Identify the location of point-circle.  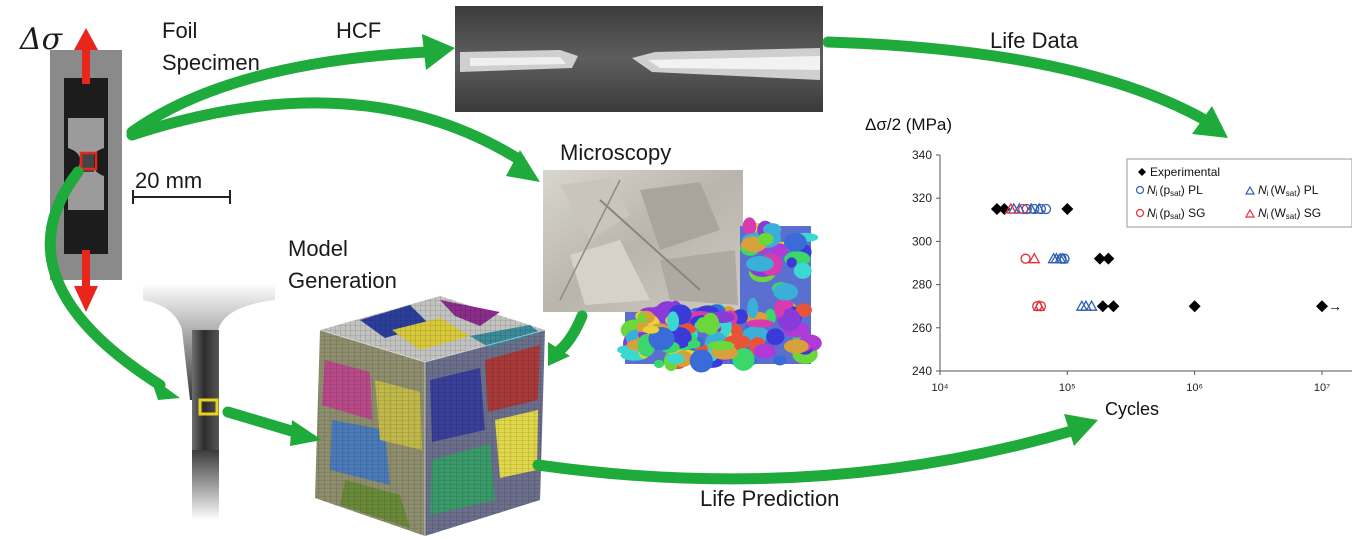
(1023, 209).